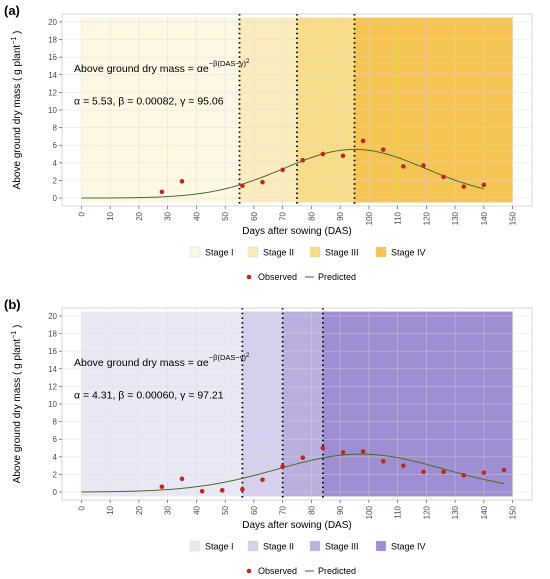 The width and height of the screenshot is (550, 579). Describe the element at coordinates (12, 304) in the screenshot. I see `panel-label: (b)` at that location.